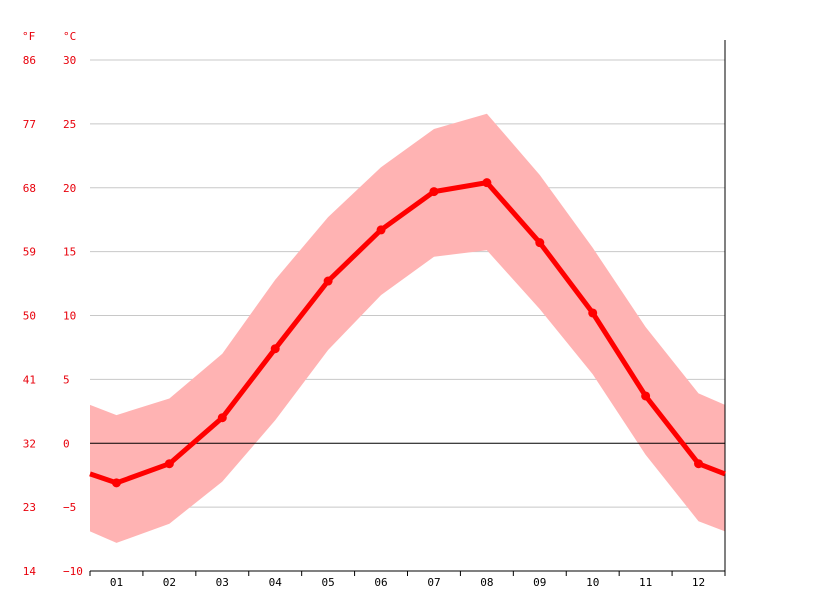 This screenshot has width=815, height=611. Describe the element at coordinates (69, 60) in the screenshot. I see `y-tick-label-c-0: 30` at that location.